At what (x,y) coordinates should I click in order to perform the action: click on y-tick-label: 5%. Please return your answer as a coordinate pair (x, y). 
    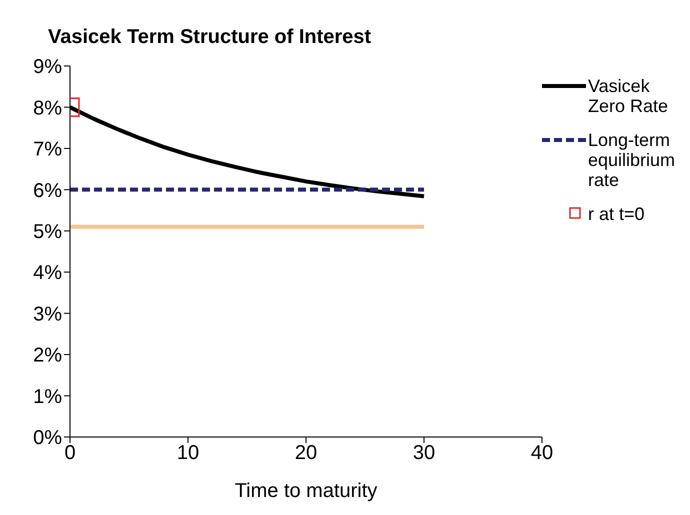
    Looking at the image, I should click on (47, 231).